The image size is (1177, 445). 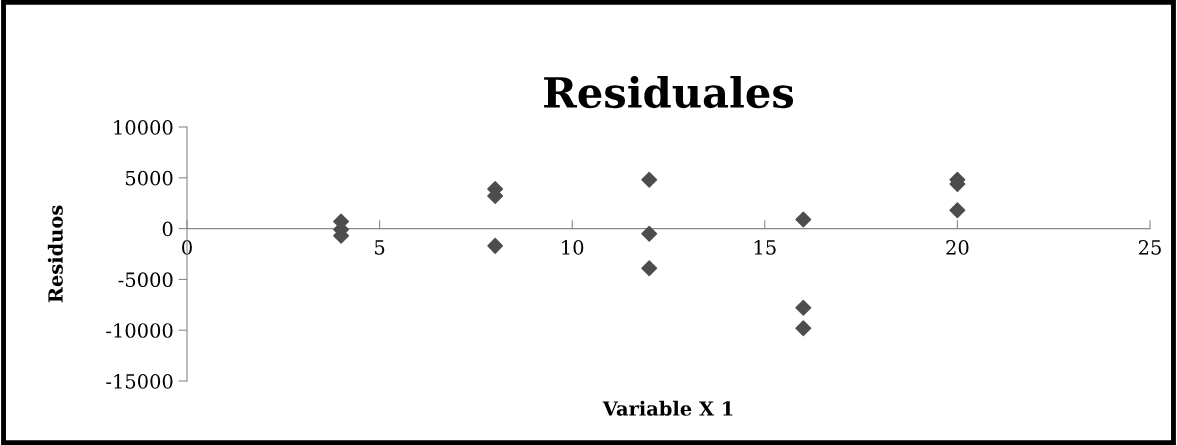 What do you see at coordinates (149, 178) in the screenshot?
I see `y-tick-label: 5000` at bounding box center [149, 178].